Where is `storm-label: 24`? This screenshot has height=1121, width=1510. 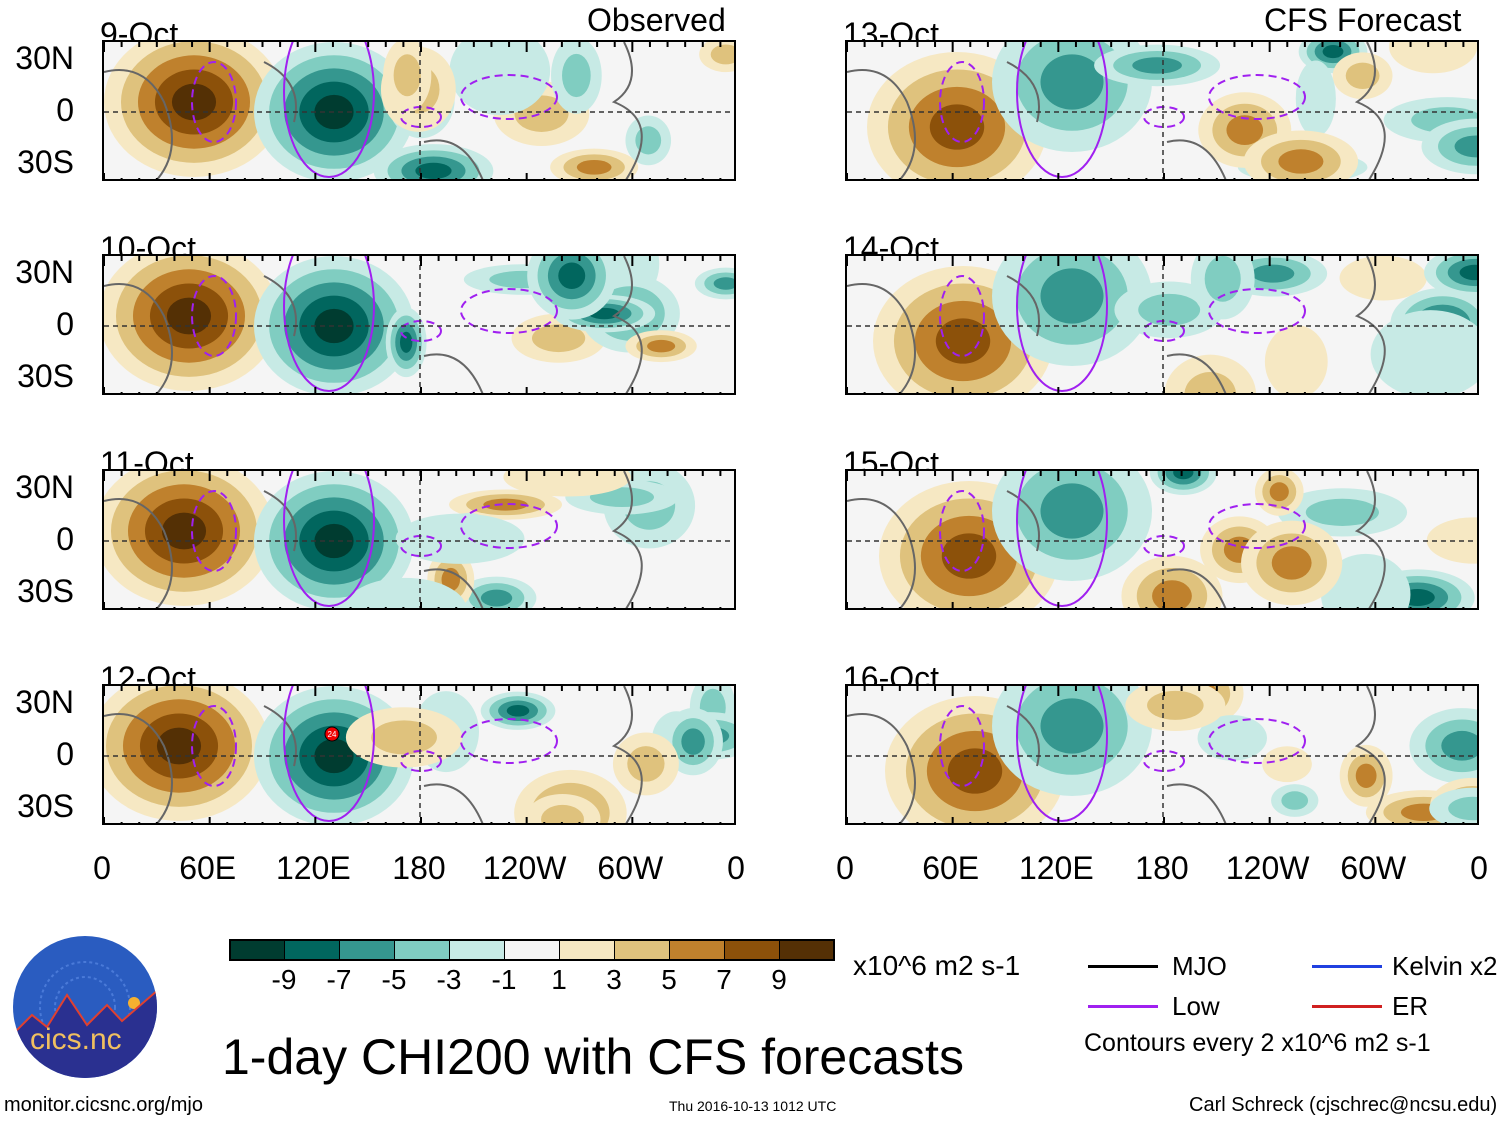 storm-label: 24 is located at coordinates (332, 734).